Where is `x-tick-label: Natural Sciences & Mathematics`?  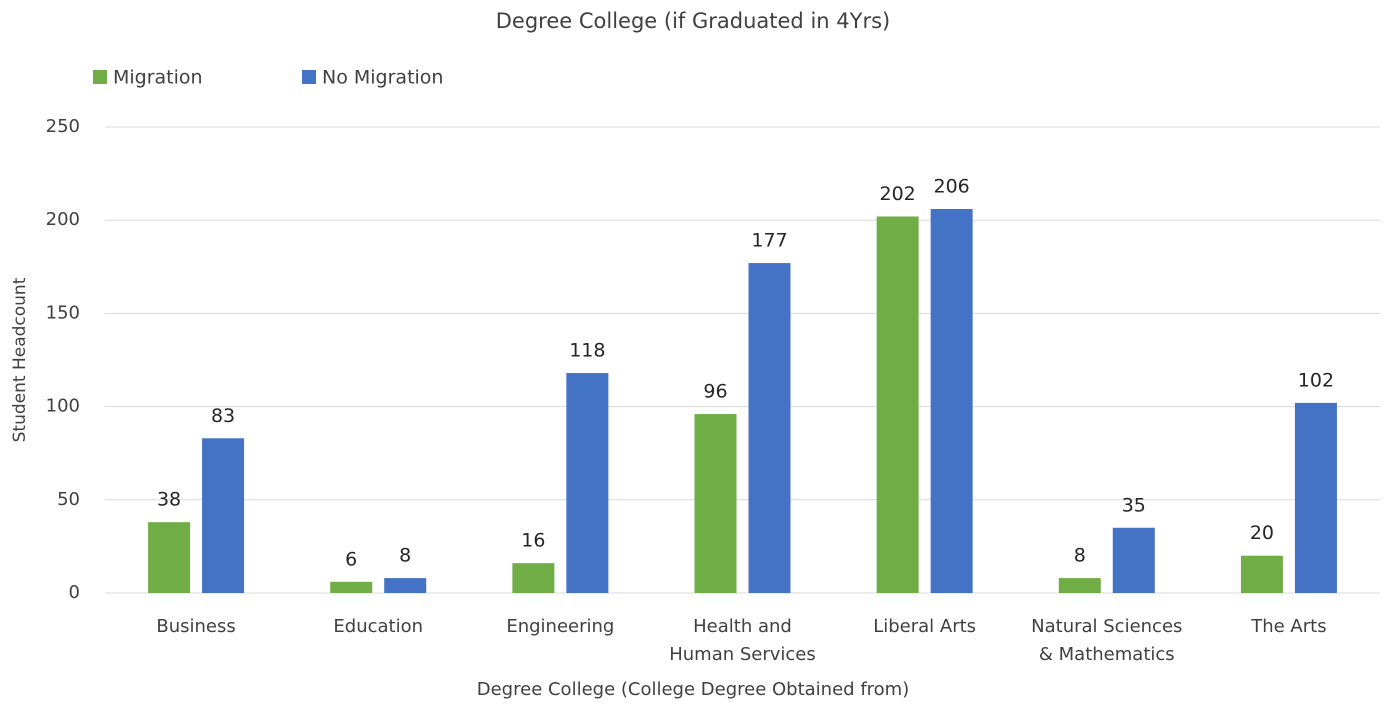
x-tick-label: Natural Sciences & Mathematics is located at coordinates (1107, 640).